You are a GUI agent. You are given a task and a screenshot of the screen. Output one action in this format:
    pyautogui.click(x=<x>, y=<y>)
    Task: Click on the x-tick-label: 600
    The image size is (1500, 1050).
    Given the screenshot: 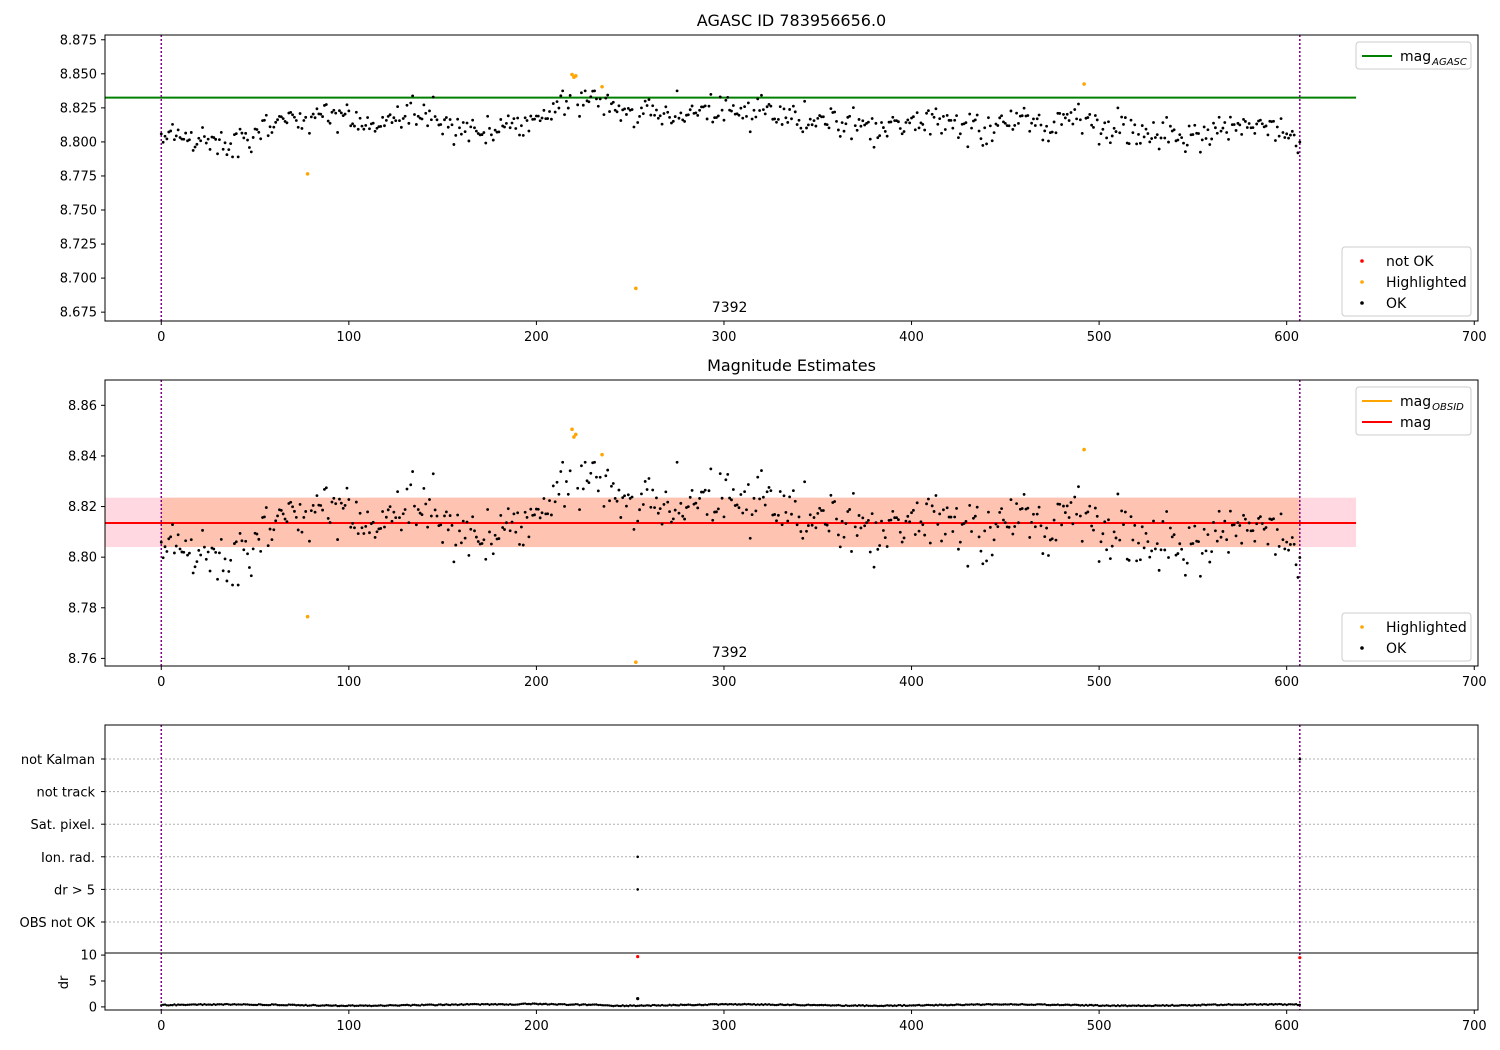 What is the action you would take?
    pyautogui.click(x=1286, y=337)
    